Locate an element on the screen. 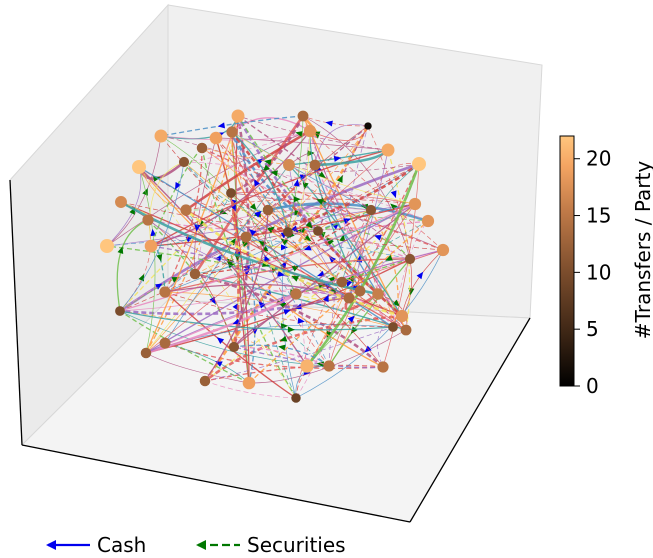 This screenshot has width=653, height=558. colorbar-tick-label: 20 is located at coordinates (598, 159).